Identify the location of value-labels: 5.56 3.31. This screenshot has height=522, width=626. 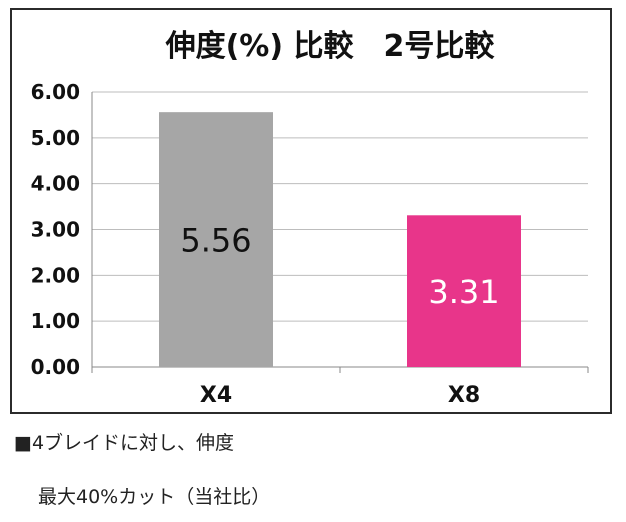
(339, 267).